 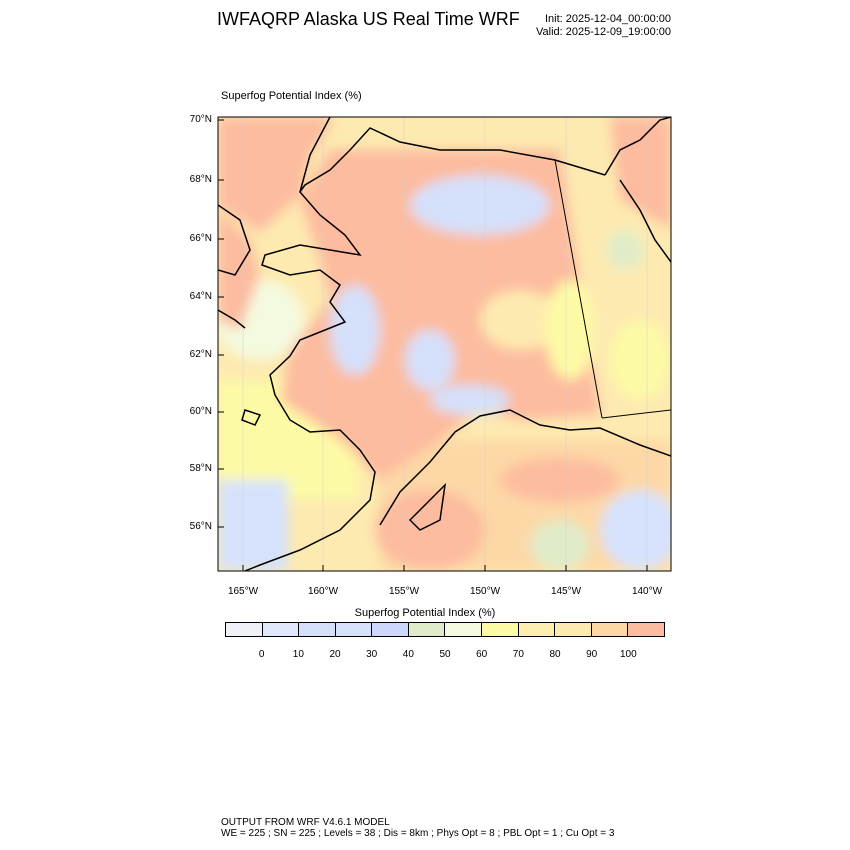 I want to click on lon-tick-label: 155°W, so click(x=404, y=591).